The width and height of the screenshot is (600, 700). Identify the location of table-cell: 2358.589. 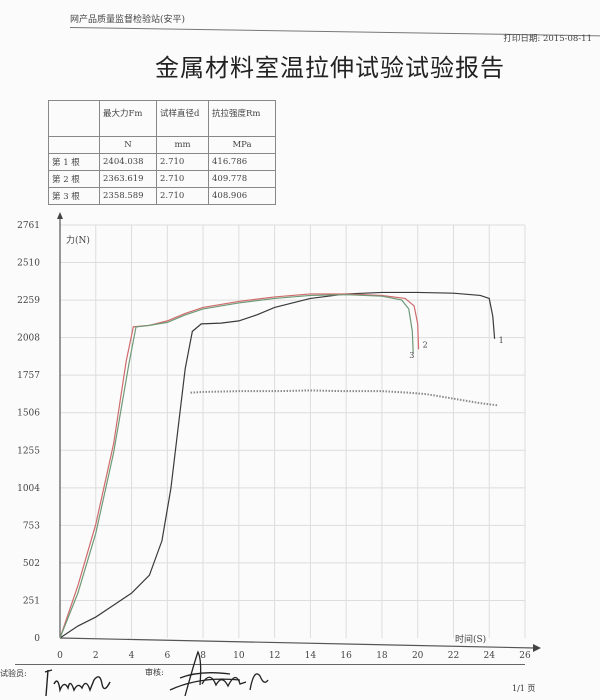
(128, 196).